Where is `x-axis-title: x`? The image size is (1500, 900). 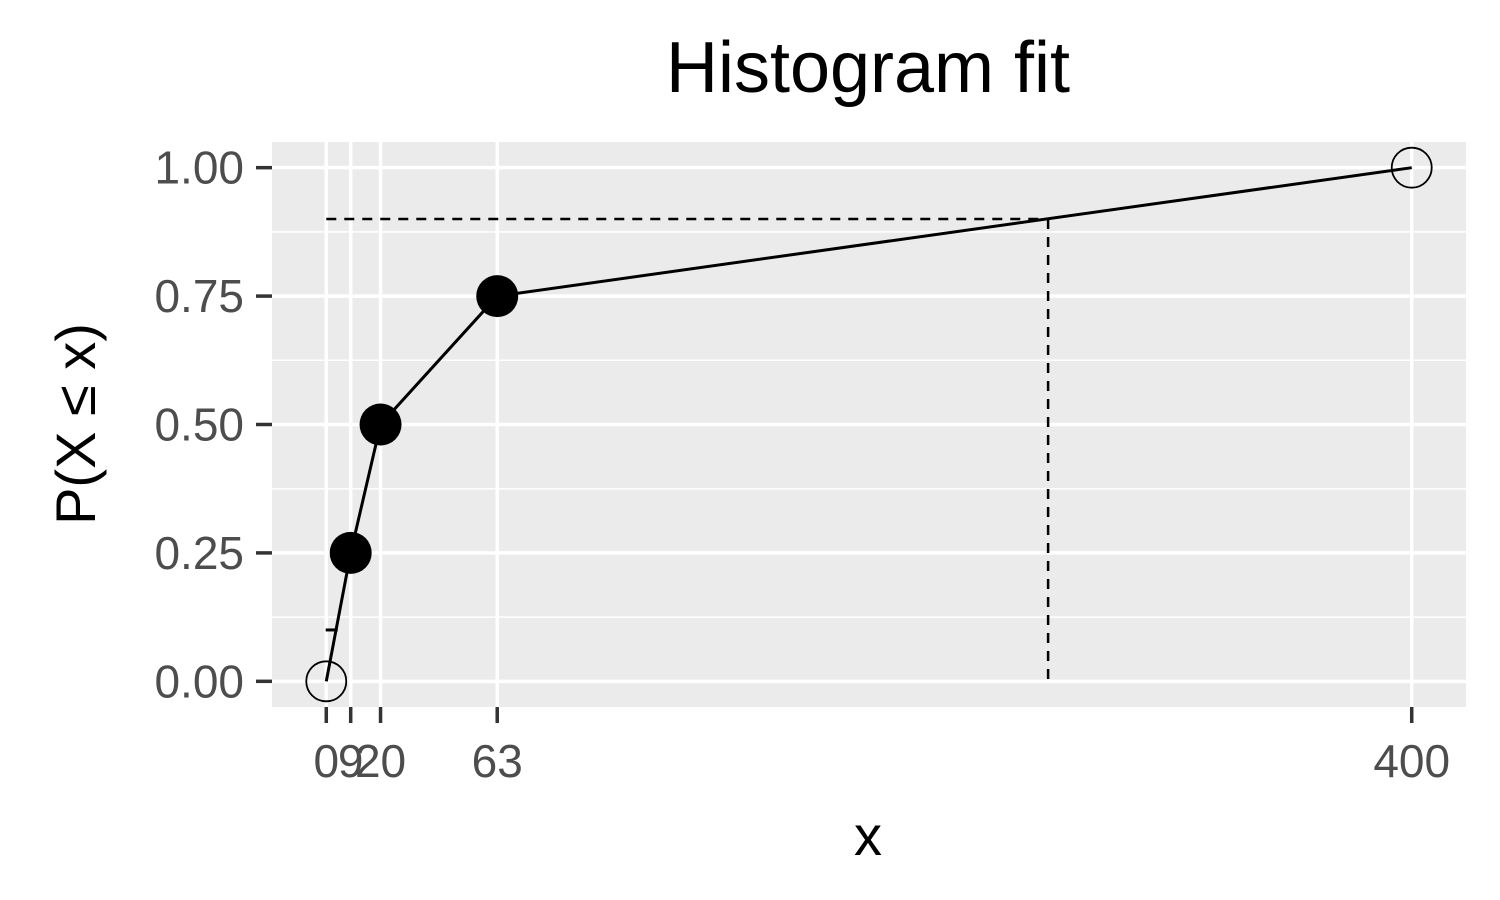
x-axis-title: x is located at coordinates (868, 835).